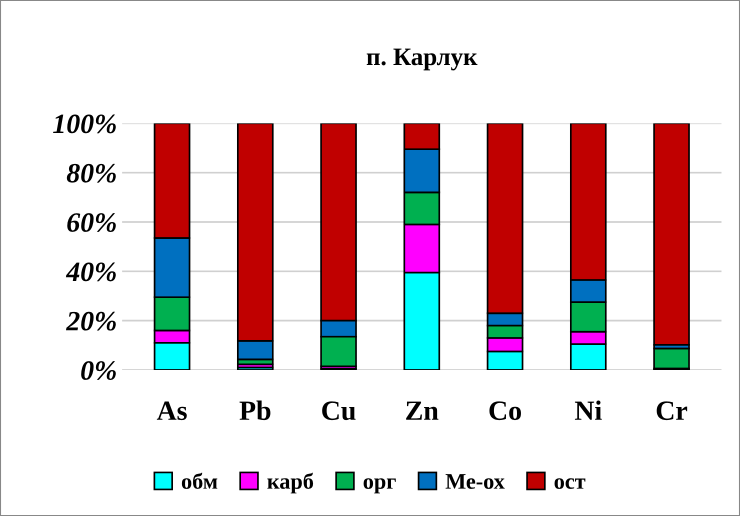  What do you see at coordinates (91, 272) in the screenshot?
I see `y-tick-label: 40%` at bounding box center [91, 272].